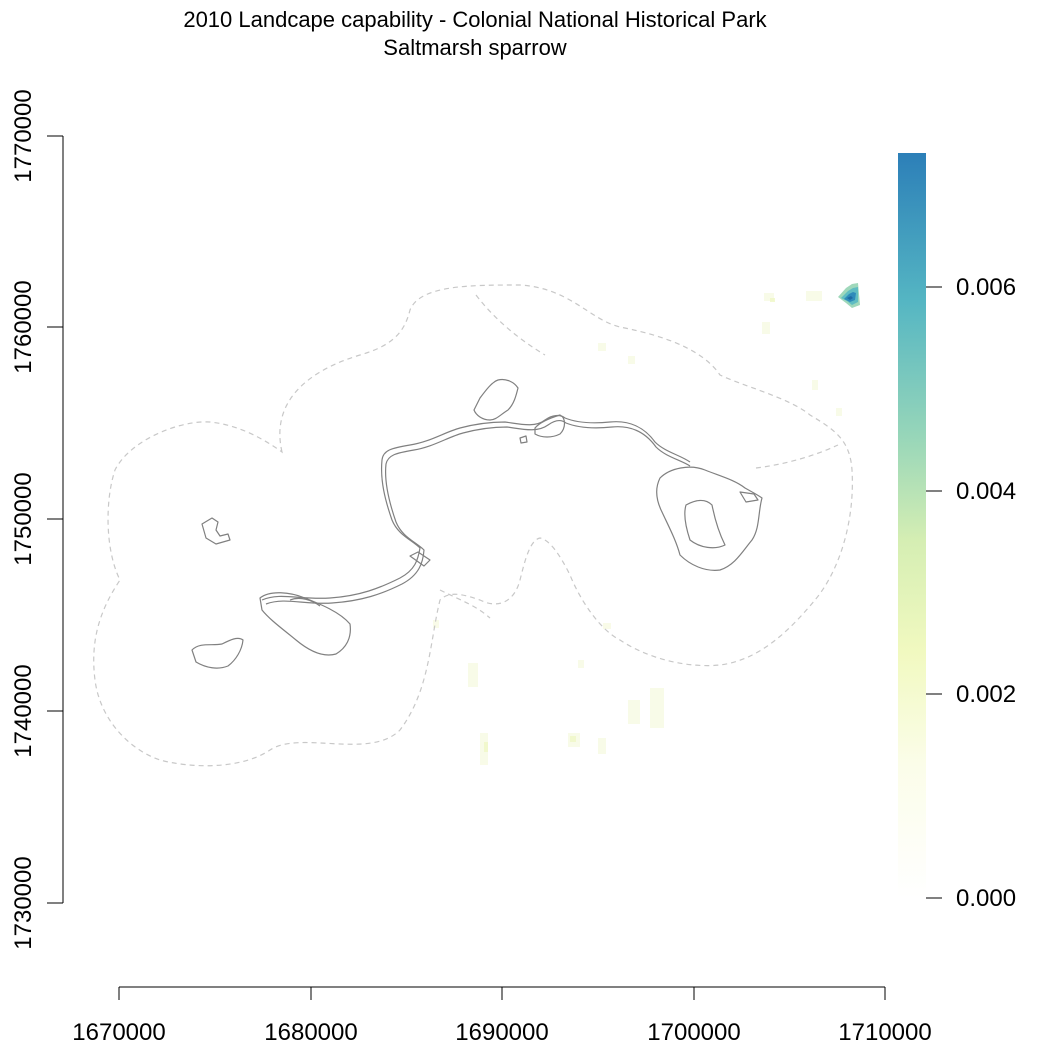 Image resolution: width=1050 pixels, height=1050 pixels. I want to click on y-tick-label: 1750000, so click(23, 518).